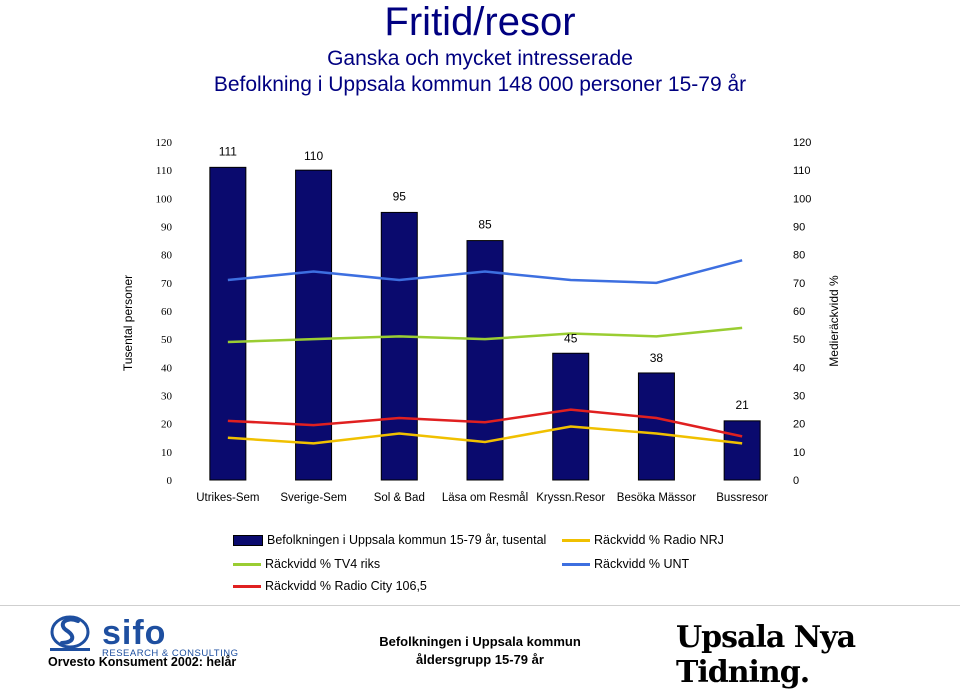 The height and width of the screenshot is (690, 960). What do you see at coordinates (799, 312) in the screenshot?
I see `y-tick-right: 60` at bounding box center [799, 312].